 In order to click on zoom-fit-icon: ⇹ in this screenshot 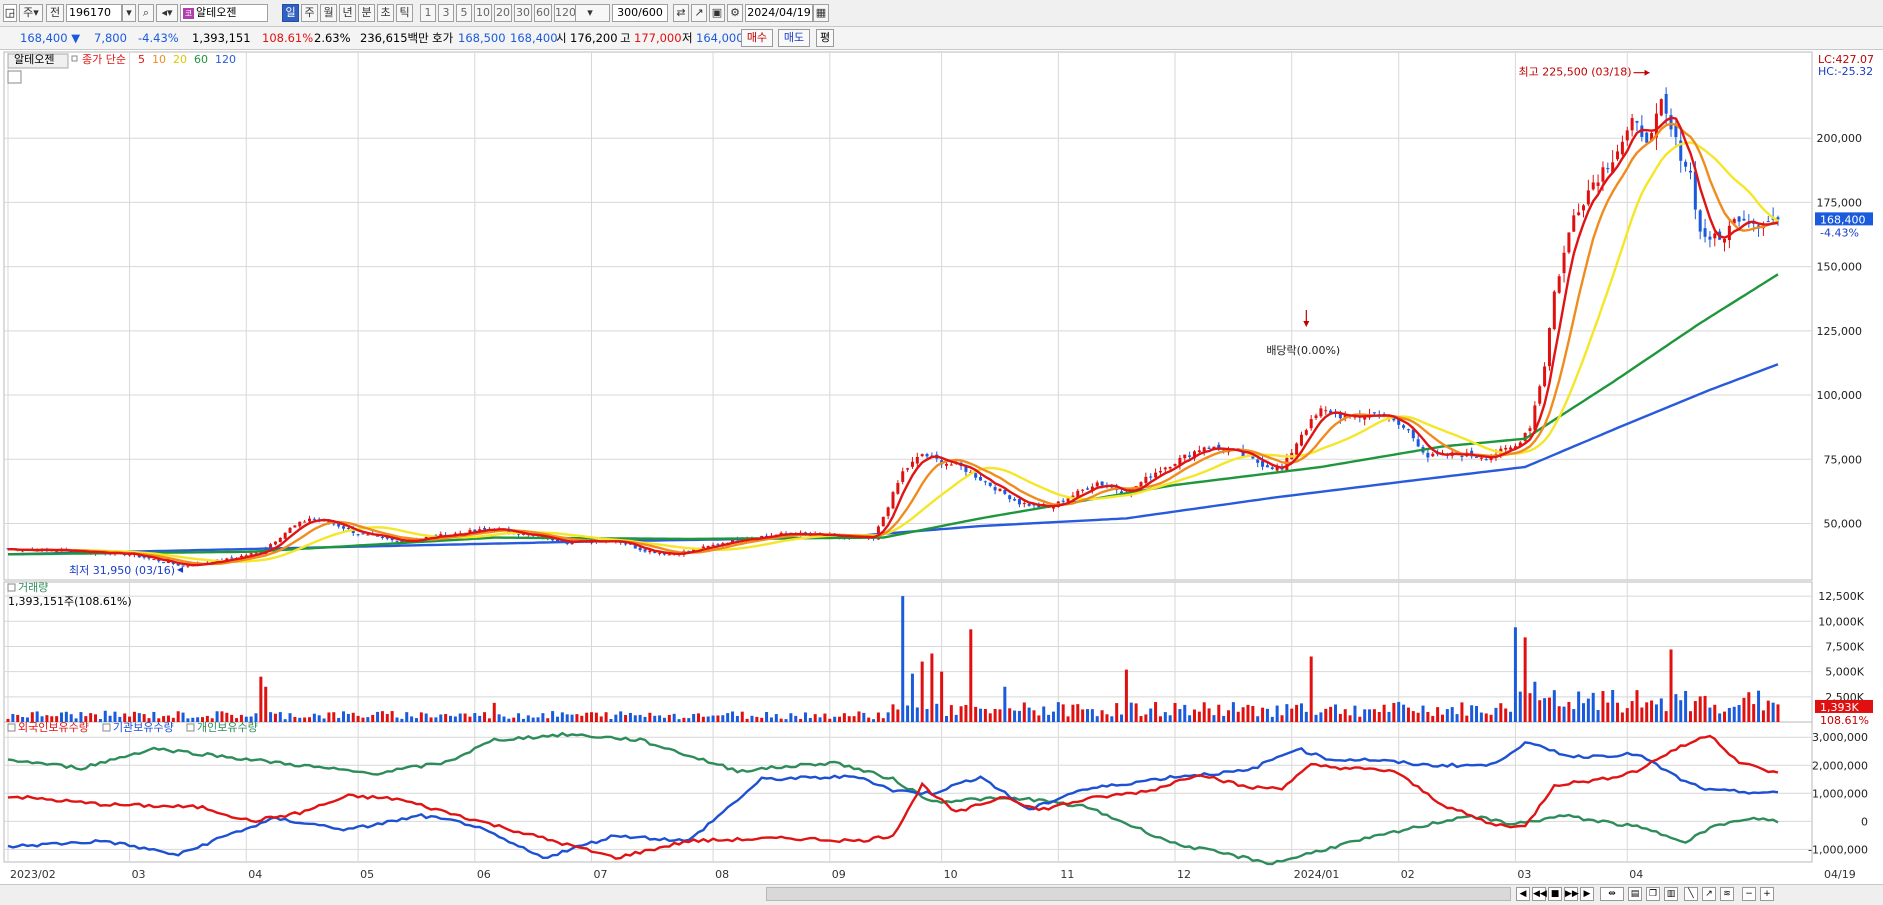, I will do `click(1612, 894)`.